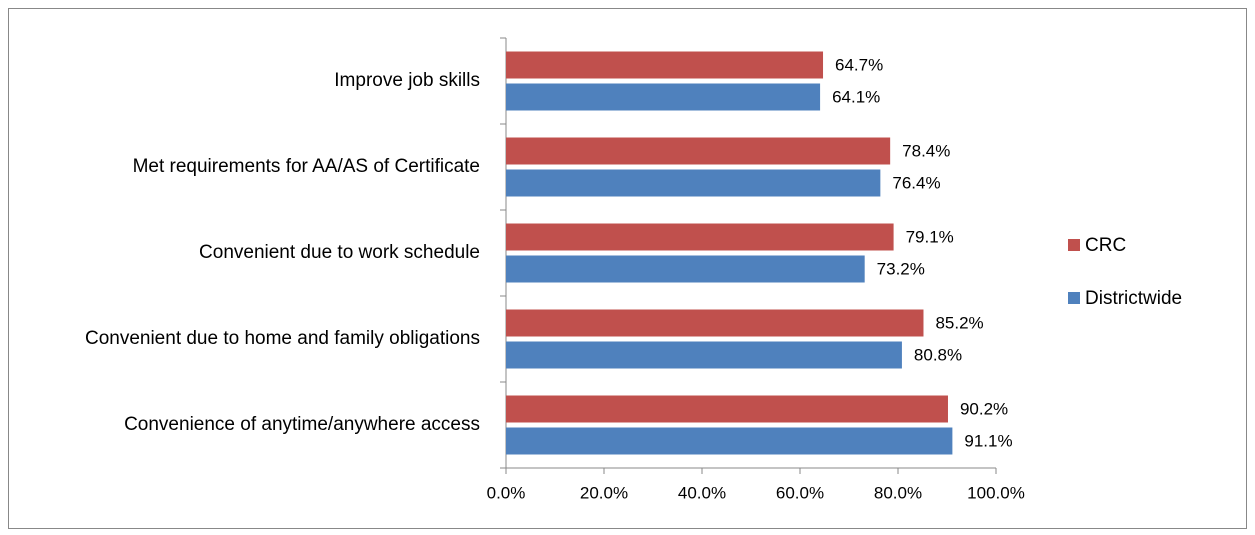 This screenshot has width=1255, height=535. I want to click on x-tick-label: 20.0%, so click(604, 492).